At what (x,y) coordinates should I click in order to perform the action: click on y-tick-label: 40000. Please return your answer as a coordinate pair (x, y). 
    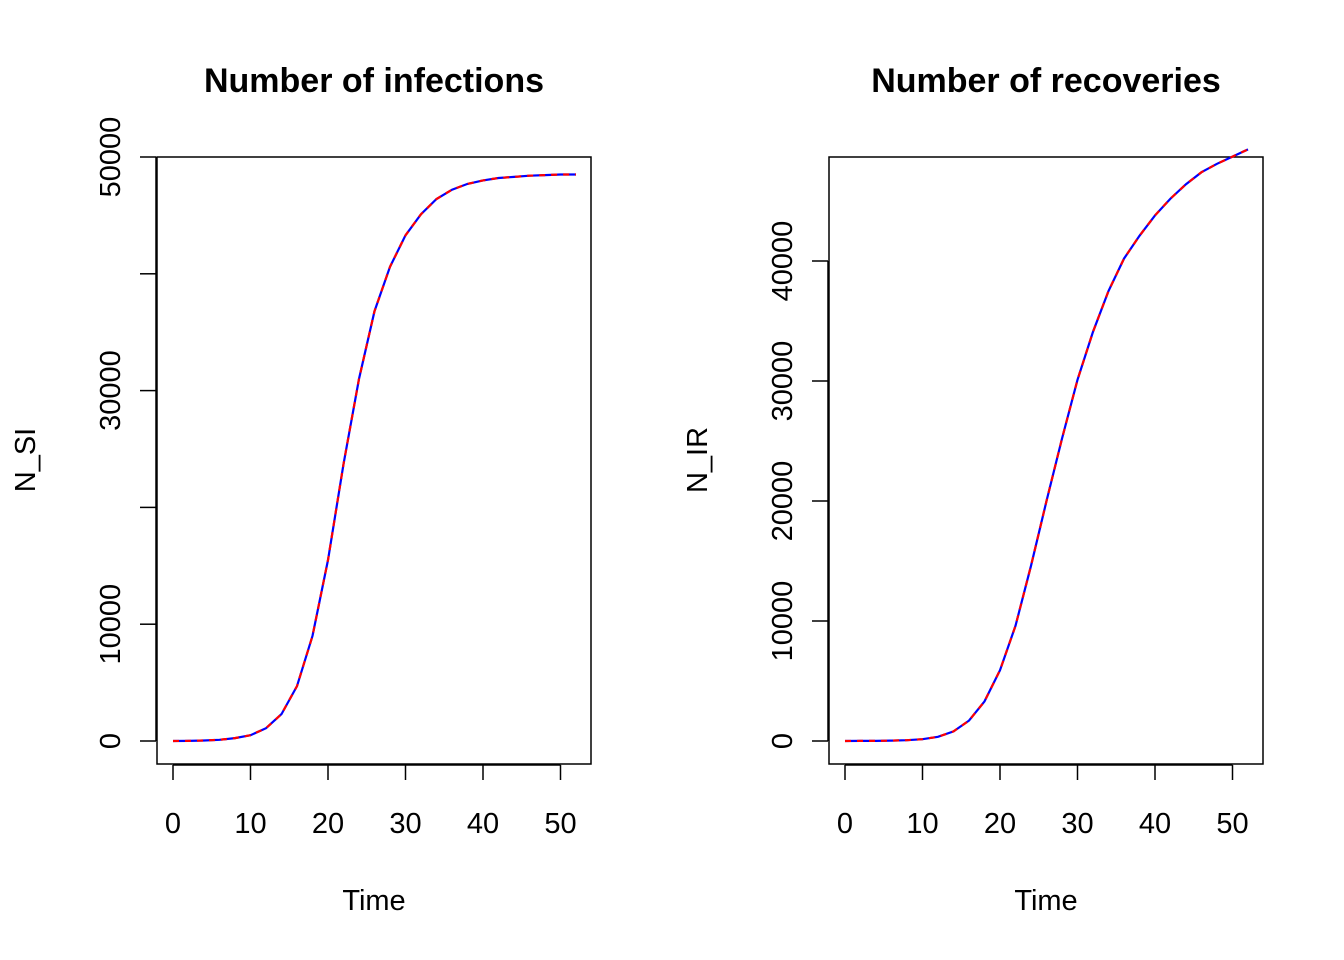
    Looking at the image, I should click on (783, 261).